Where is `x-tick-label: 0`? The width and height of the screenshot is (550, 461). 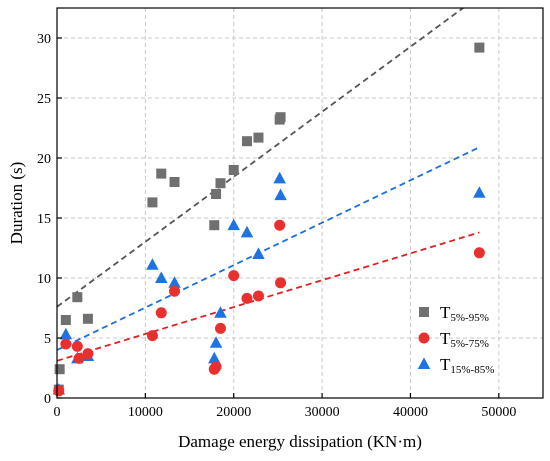
x-tick-label: 0 is located at coordinates (57, 412).